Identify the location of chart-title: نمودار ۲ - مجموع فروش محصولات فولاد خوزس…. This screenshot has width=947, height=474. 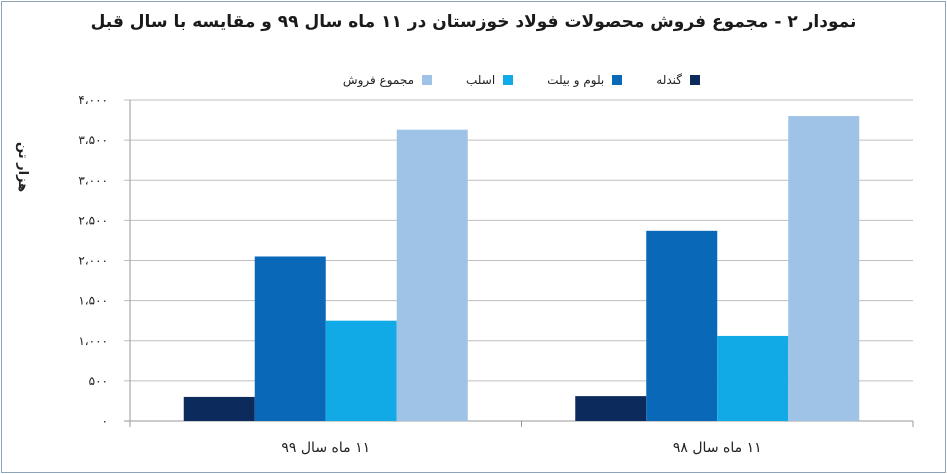
(473, 22).